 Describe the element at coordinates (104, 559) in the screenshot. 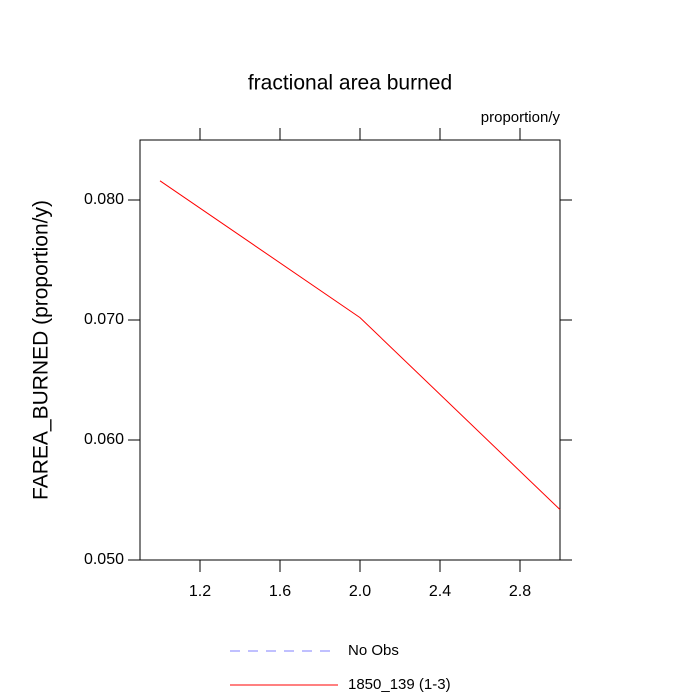

I see `y-tick-label: 0.050` at that location.